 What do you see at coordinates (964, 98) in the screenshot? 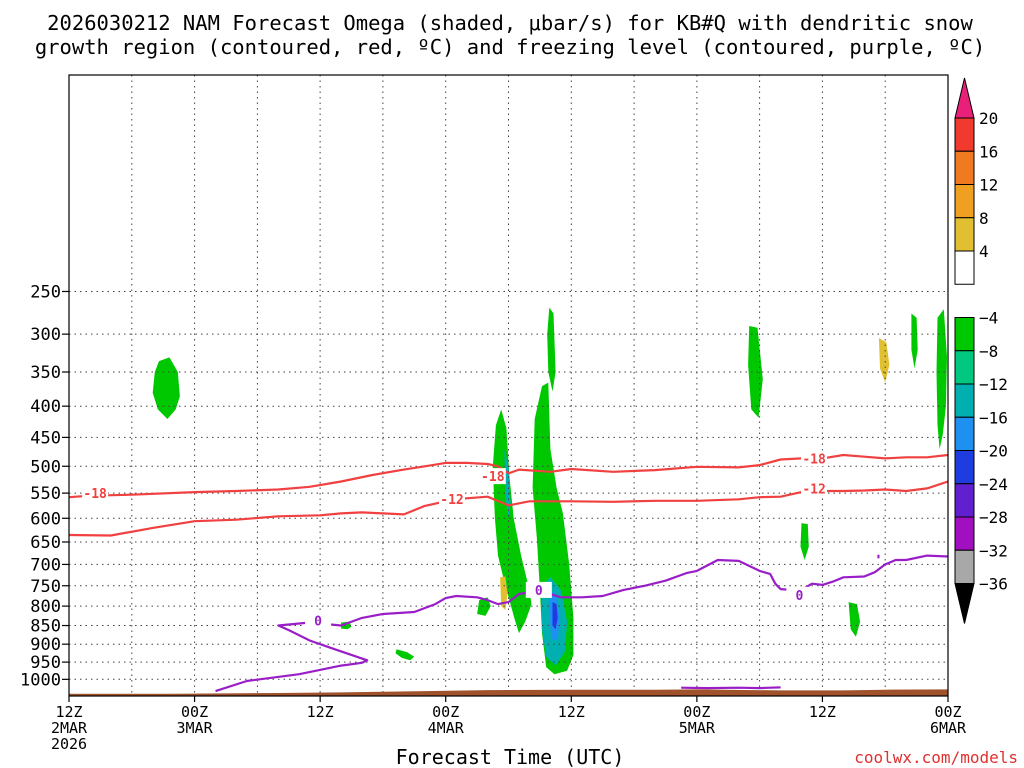
I see `colorbar-top-triangle` at bounding box center [964, 98].